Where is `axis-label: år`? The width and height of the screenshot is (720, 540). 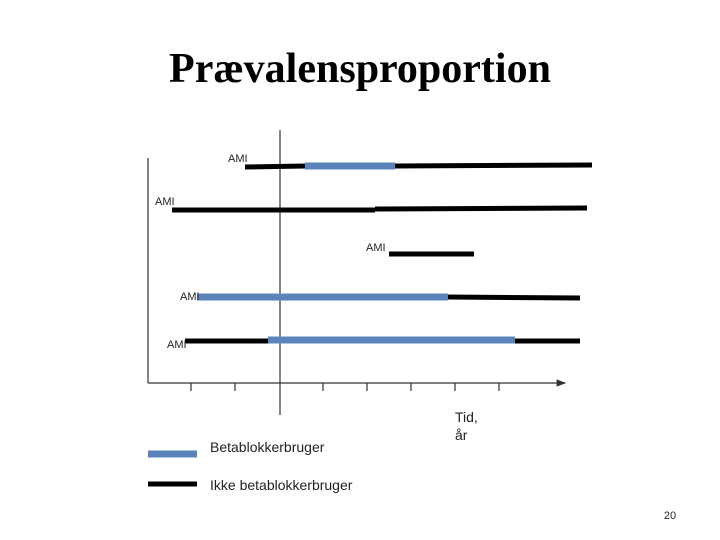 axis-label: år is located at coordinates (461, 435).